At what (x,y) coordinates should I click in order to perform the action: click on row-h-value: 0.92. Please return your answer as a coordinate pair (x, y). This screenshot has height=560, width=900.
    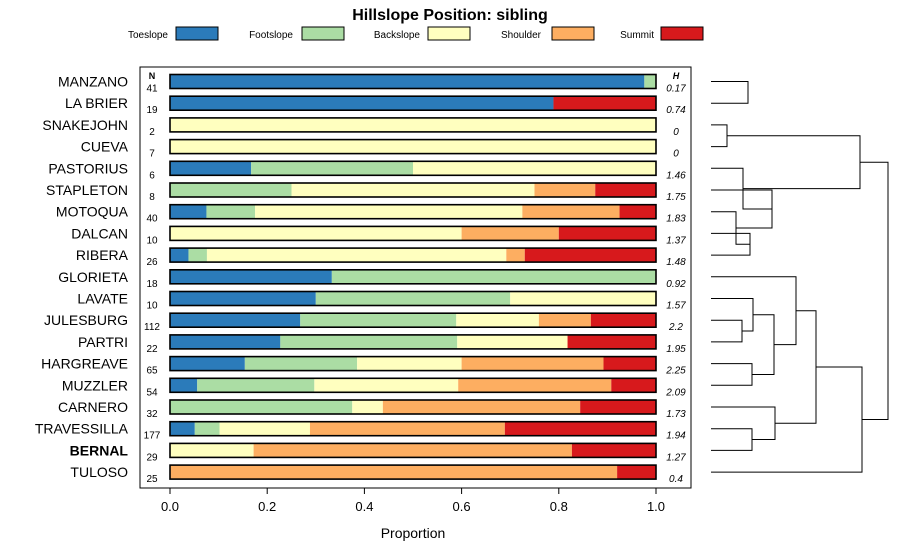
    Looking at the image, I should click on (676, 284).